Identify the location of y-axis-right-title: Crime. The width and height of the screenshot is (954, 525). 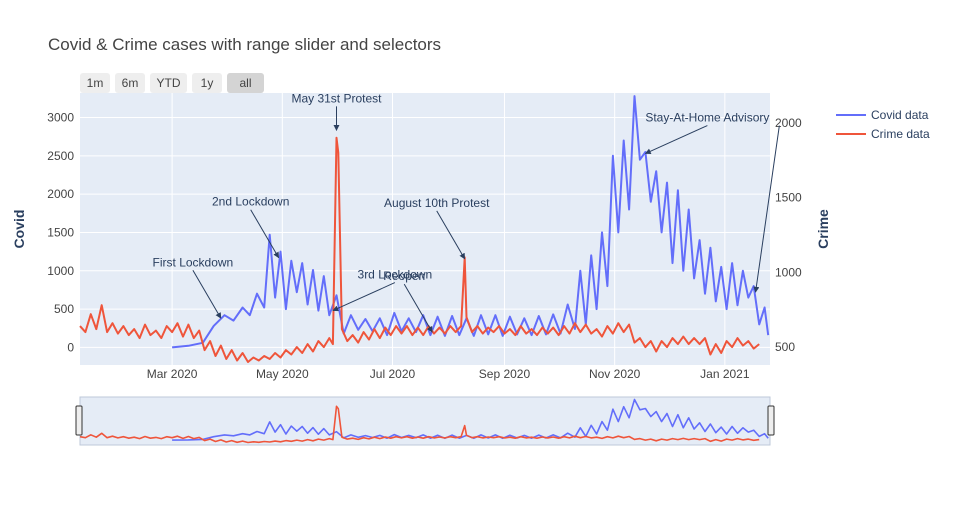
(823, 229).